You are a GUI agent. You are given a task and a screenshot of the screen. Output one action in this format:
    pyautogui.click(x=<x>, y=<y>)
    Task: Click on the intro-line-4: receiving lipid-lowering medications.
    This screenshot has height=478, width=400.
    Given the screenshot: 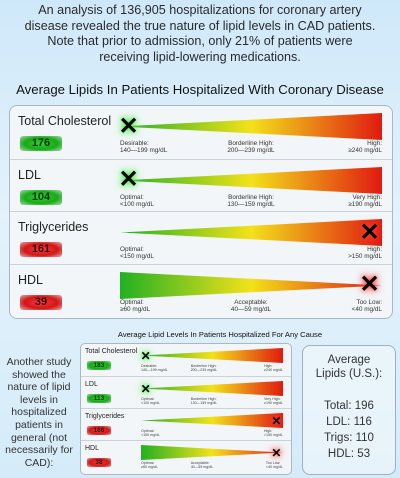 What is the action you would take?
    pyautogui.click(x=200, y=56)
    